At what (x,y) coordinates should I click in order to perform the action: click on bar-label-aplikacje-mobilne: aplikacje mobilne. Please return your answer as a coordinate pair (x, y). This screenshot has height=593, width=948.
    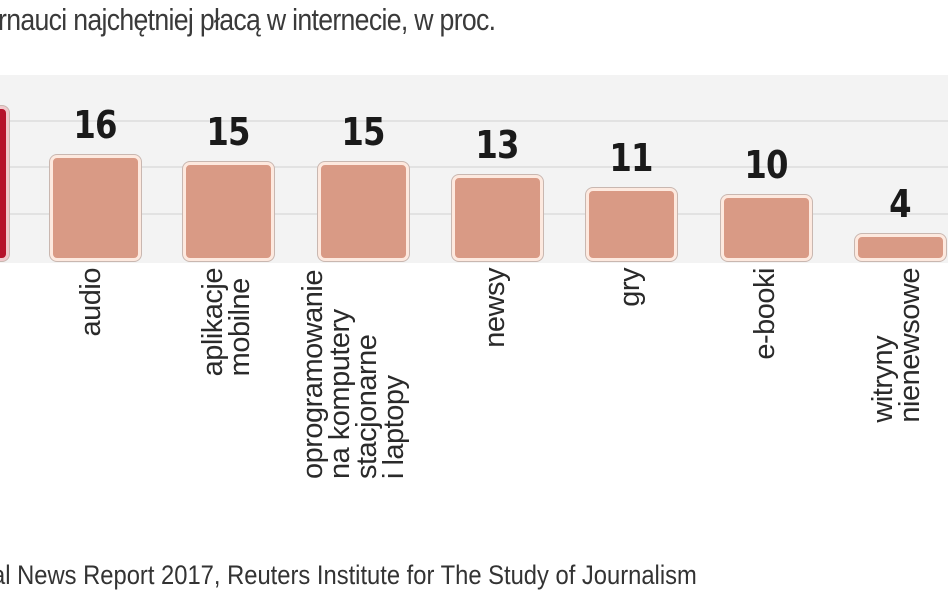
    Looking at the image, I should click on (226, 322).